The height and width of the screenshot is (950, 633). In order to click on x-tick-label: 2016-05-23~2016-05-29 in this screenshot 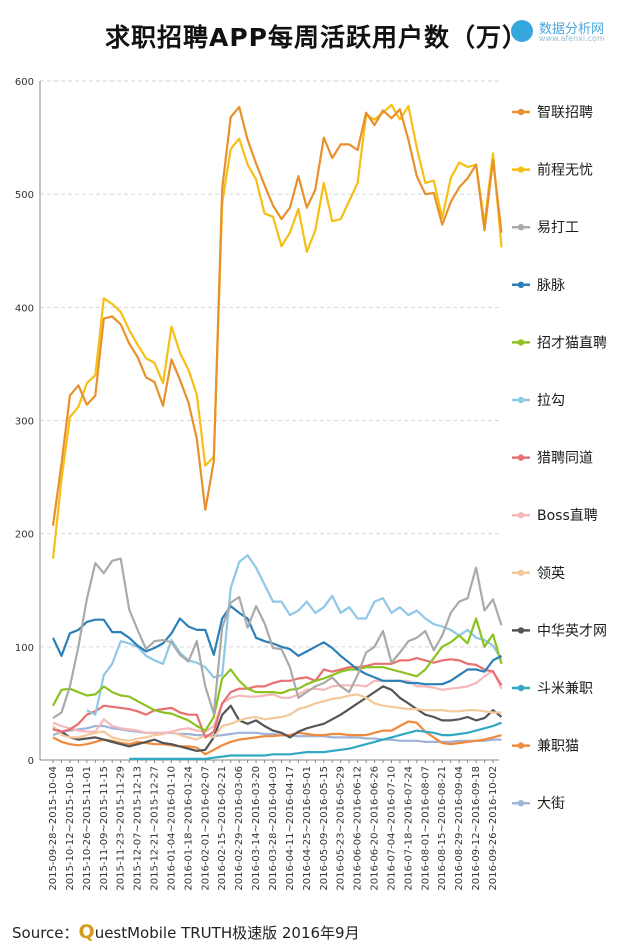, I will do `click(341, 828)`.